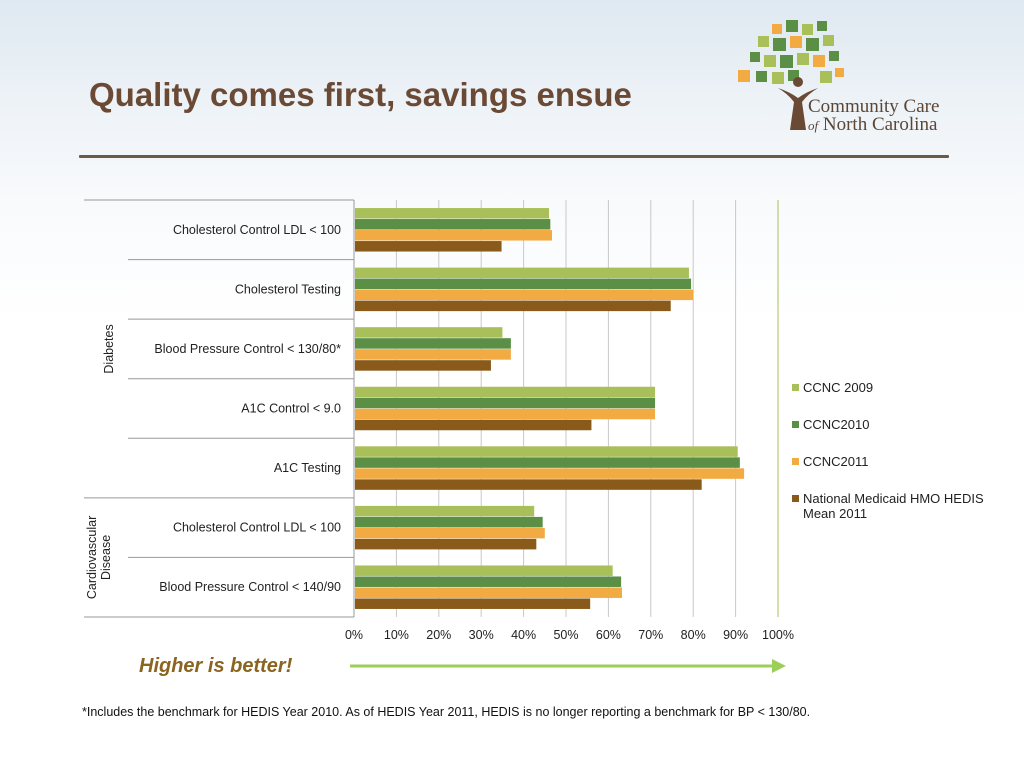  What do you see at coordinates (813, 125) in the screenshot?
I see `logo-of: of` at bounding box center [813, 125].